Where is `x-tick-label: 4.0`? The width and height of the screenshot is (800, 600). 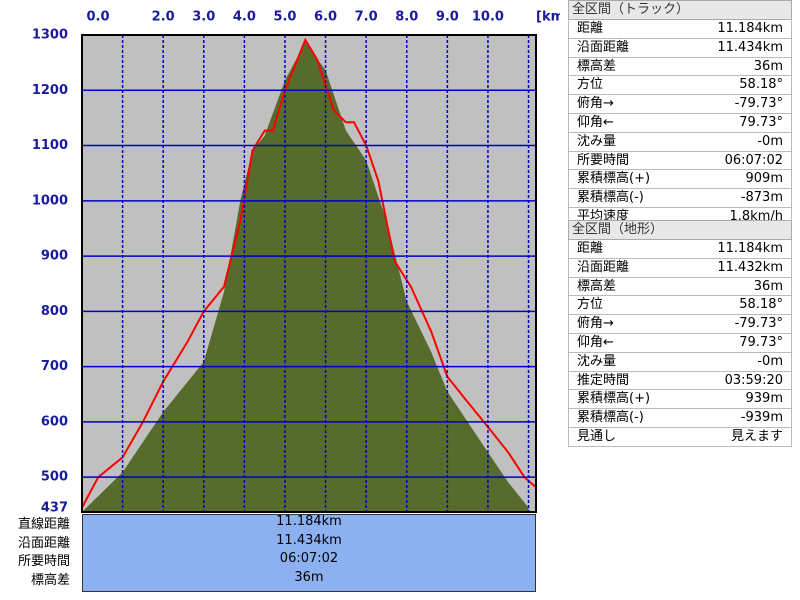
x-tick-label: 4.0 is located at coordinates (244, 17).